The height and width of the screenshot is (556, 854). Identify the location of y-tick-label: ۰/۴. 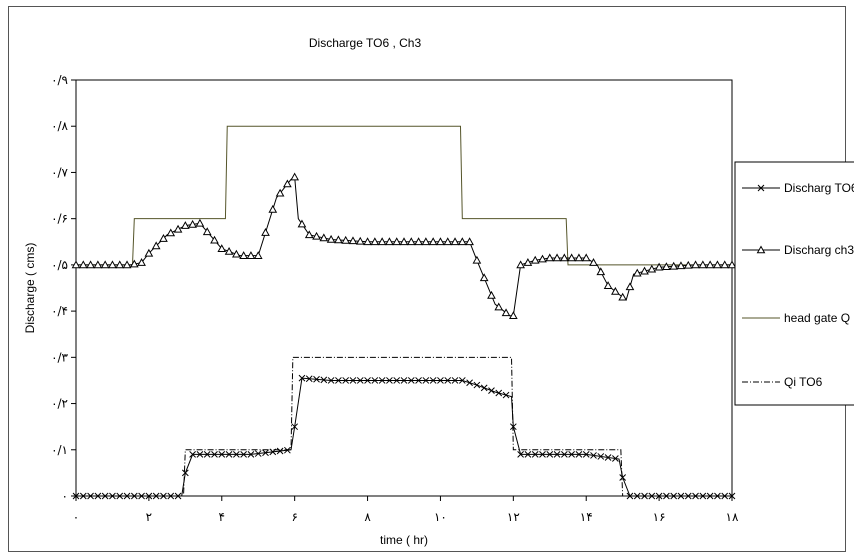
(59, 311).